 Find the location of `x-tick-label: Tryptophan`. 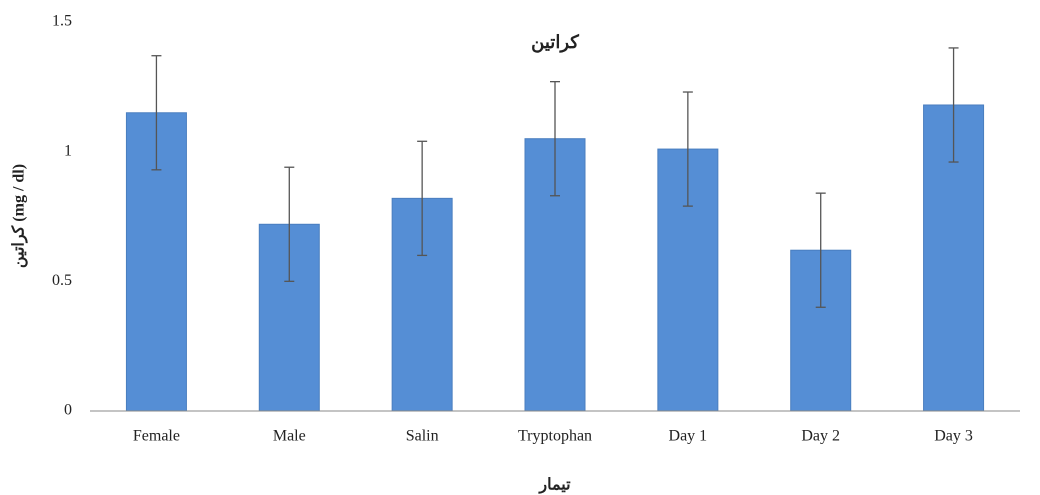

x-tick-label: Tryptophan is located at coordinates (555, 436).